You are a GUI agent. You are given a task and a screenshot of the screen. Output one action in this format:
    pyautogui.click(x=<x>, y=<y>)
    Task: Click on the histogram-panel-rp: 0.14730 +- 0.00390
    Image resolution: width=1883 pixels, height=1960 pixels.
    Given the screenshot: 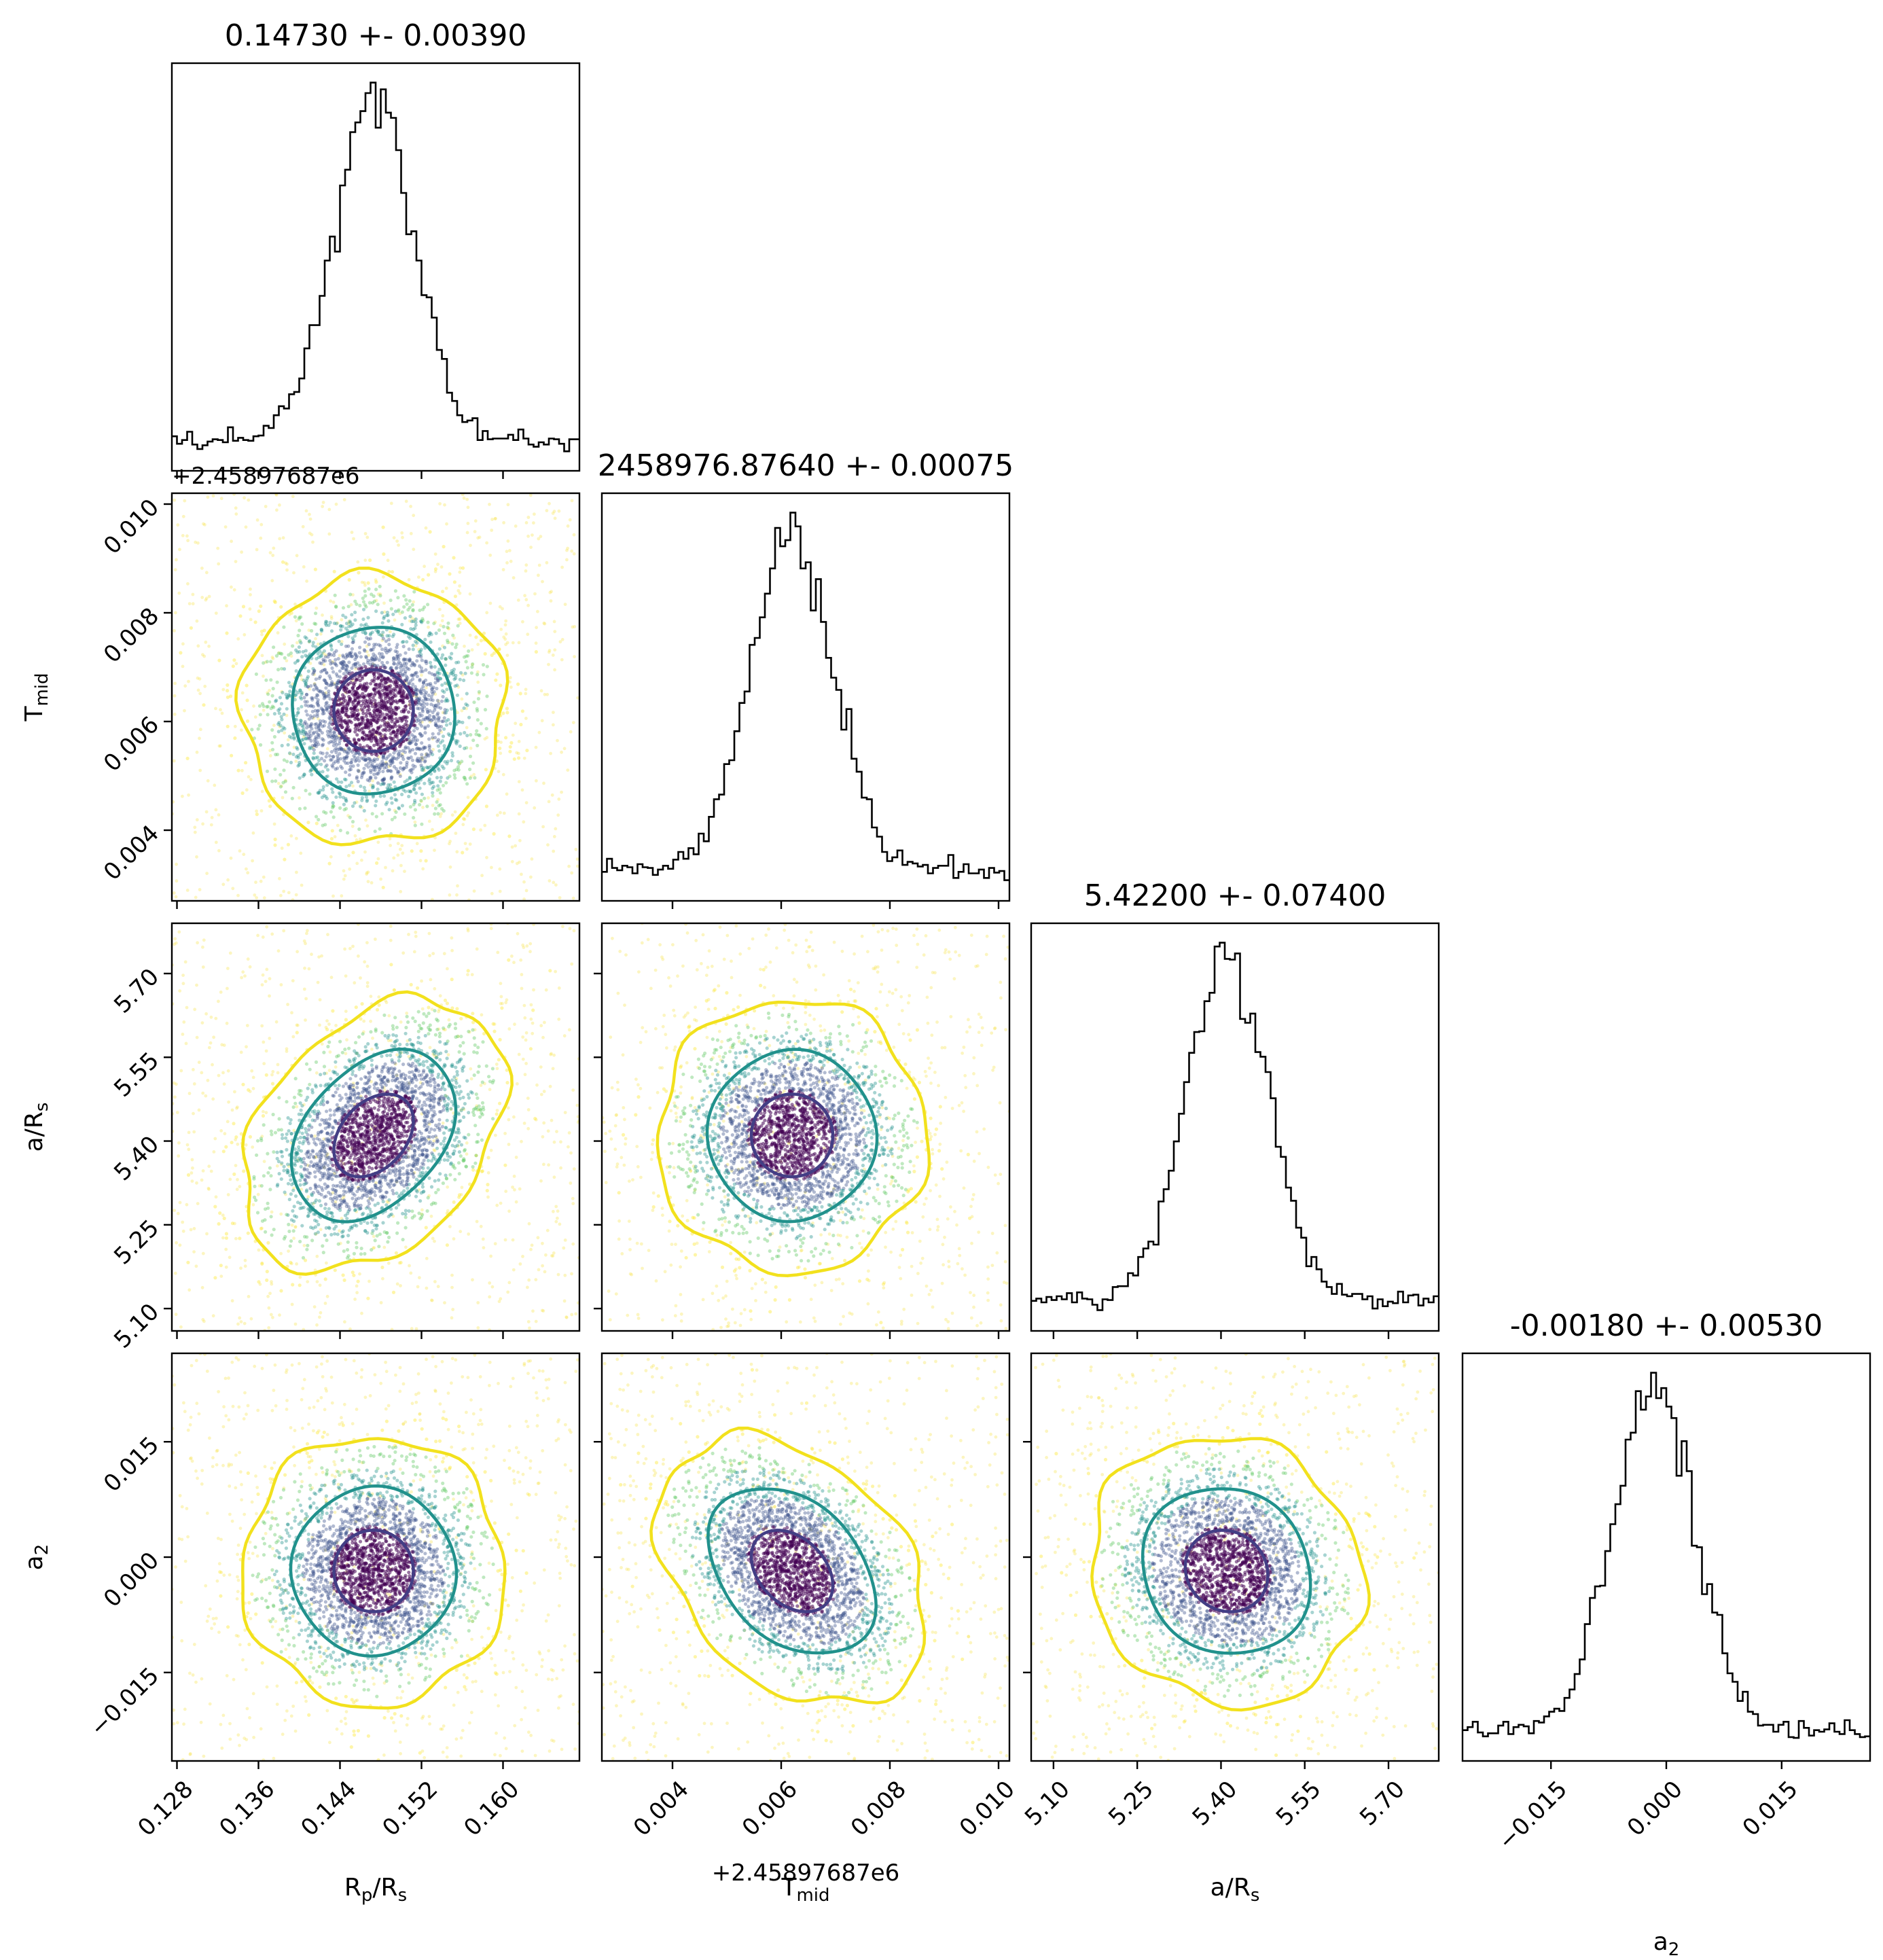 What is the action you would take?
    pyautogui.click(x=376, y=249)
    